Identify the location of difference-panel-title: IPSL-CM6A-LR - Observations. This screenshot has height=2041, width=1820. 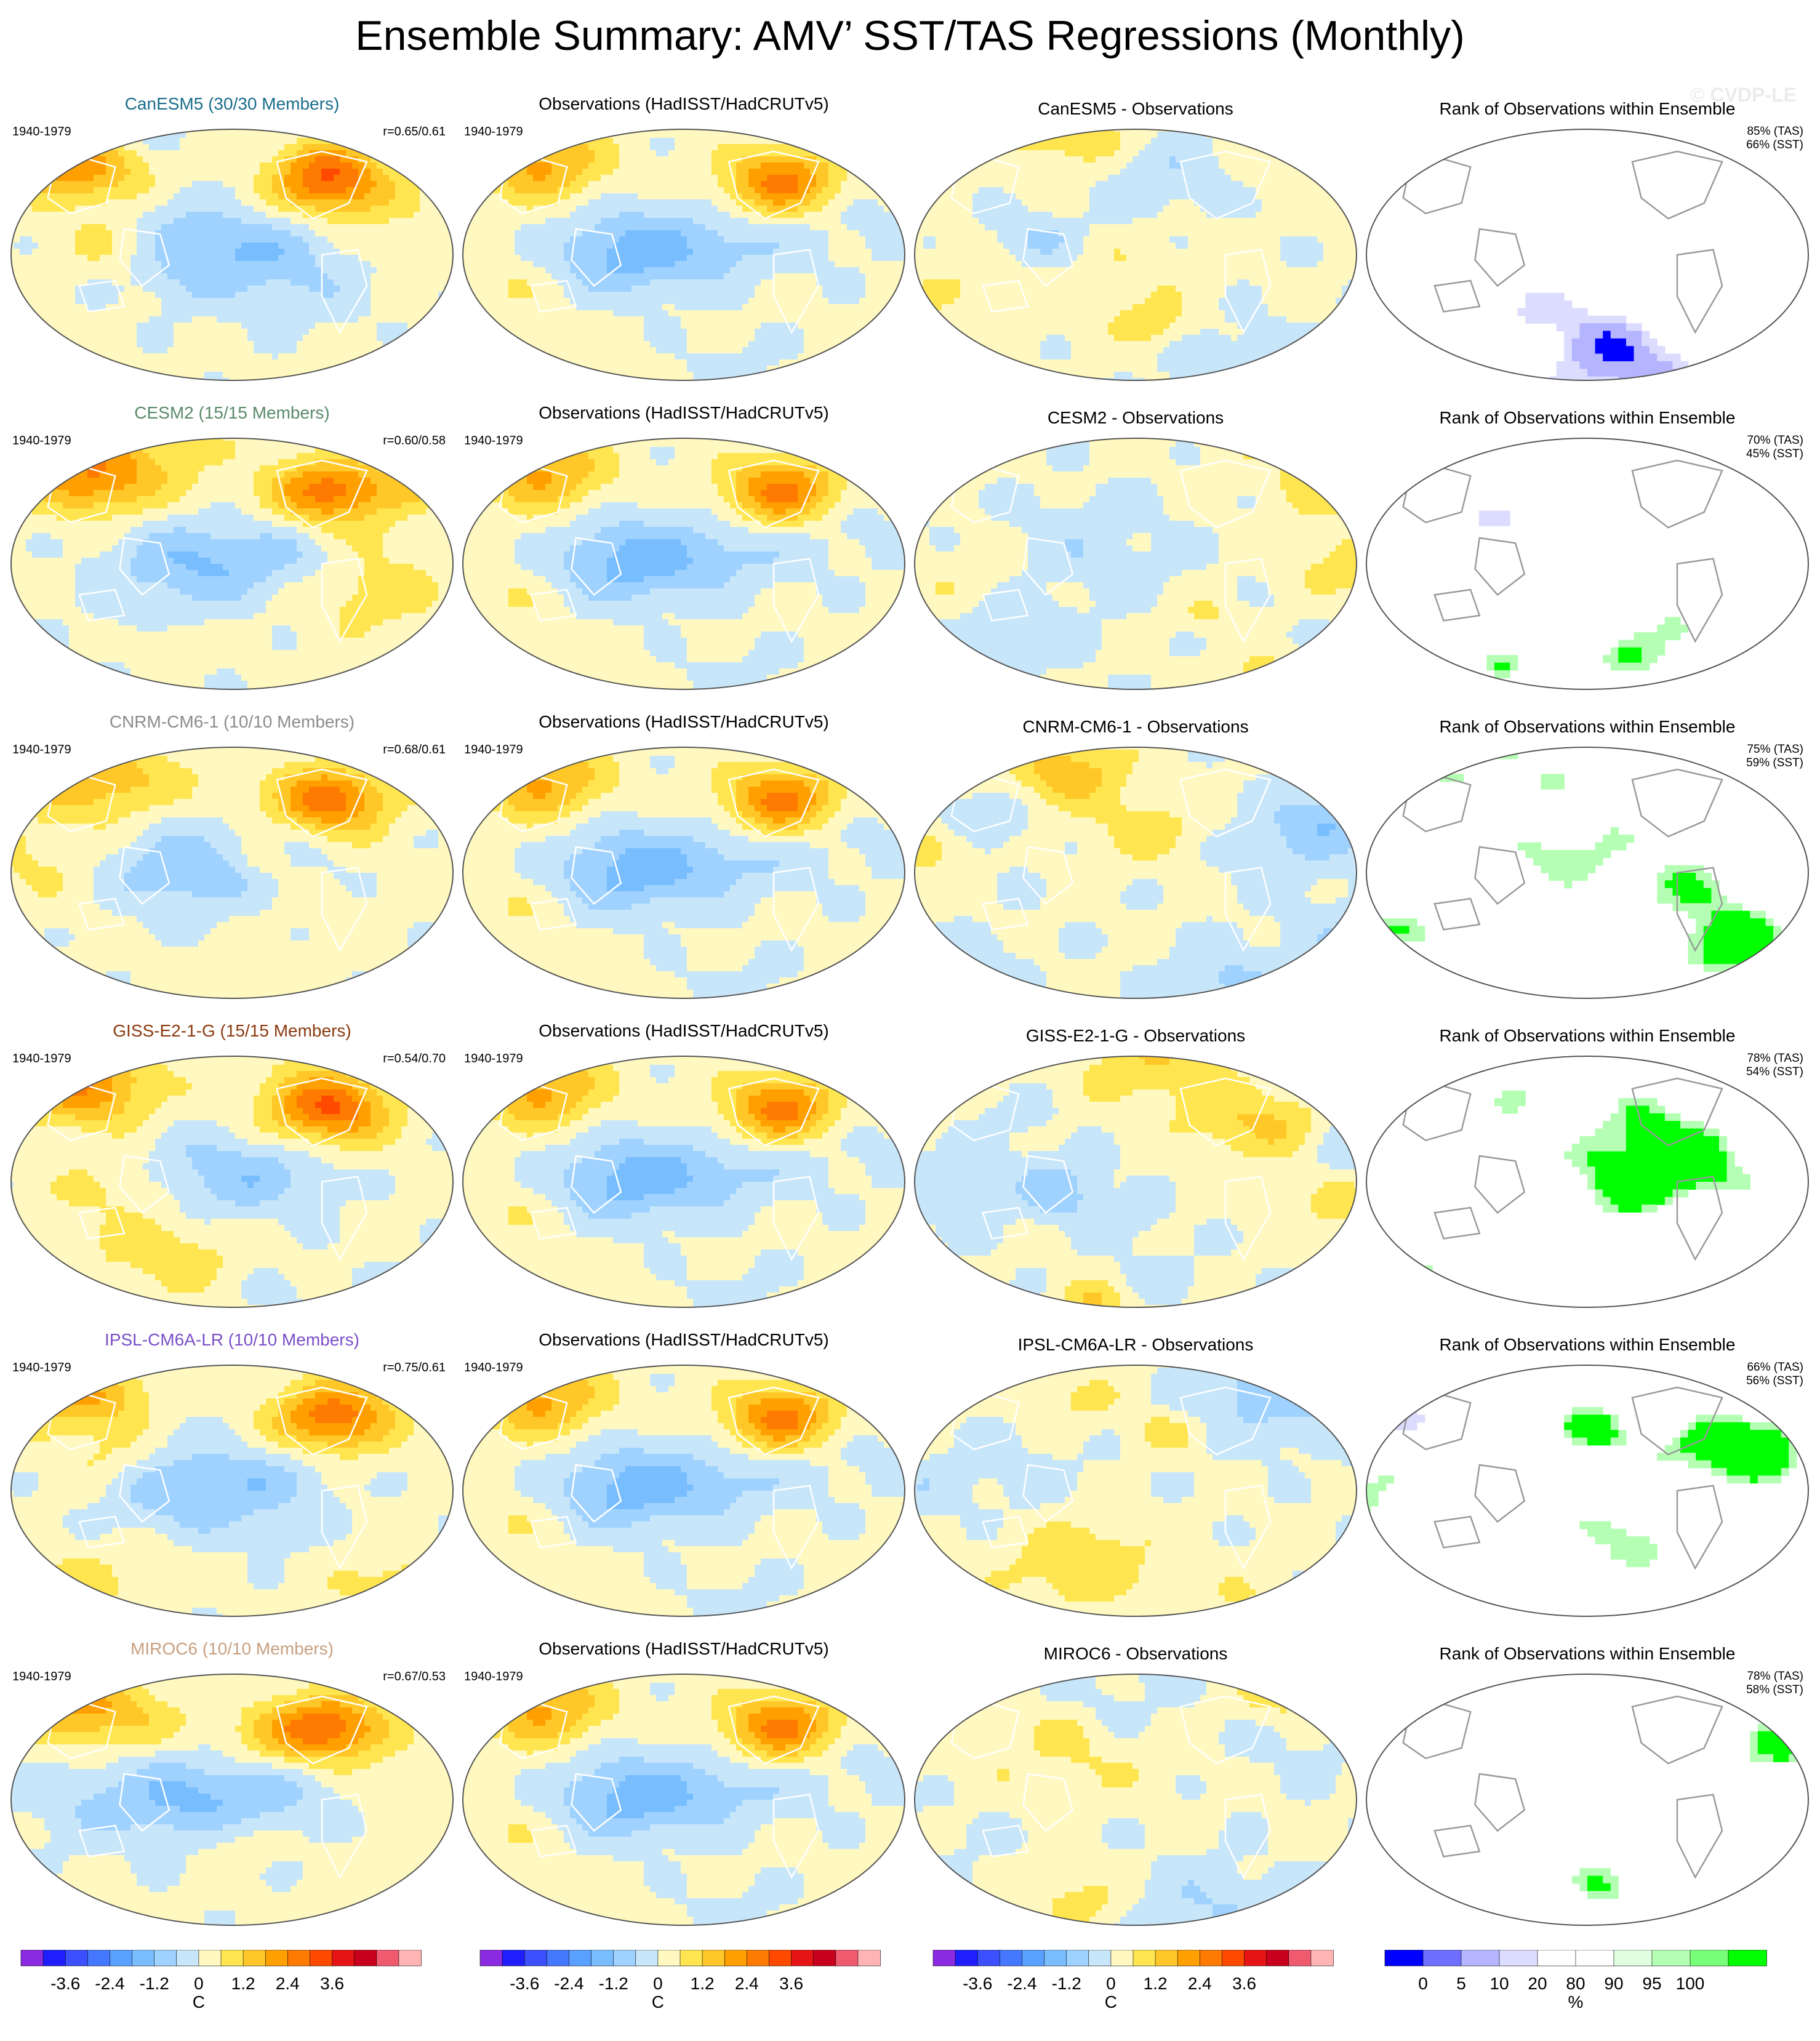
(1135, 1344).